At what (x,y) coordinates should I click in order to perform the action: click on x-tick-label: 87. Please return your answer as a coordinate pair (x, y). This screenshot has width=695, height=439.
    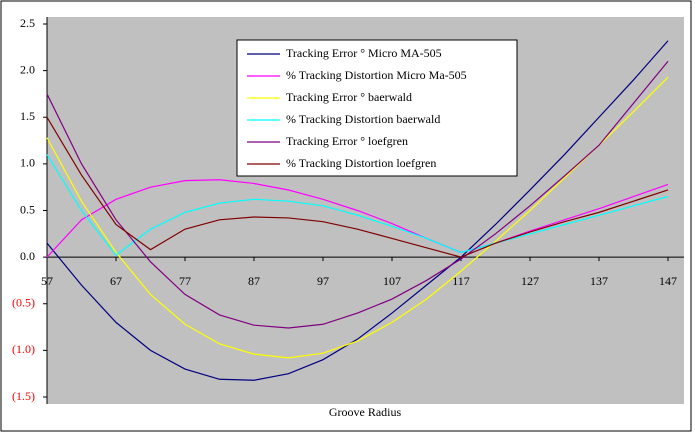
    Looking at the image, I should click on (254, 281).